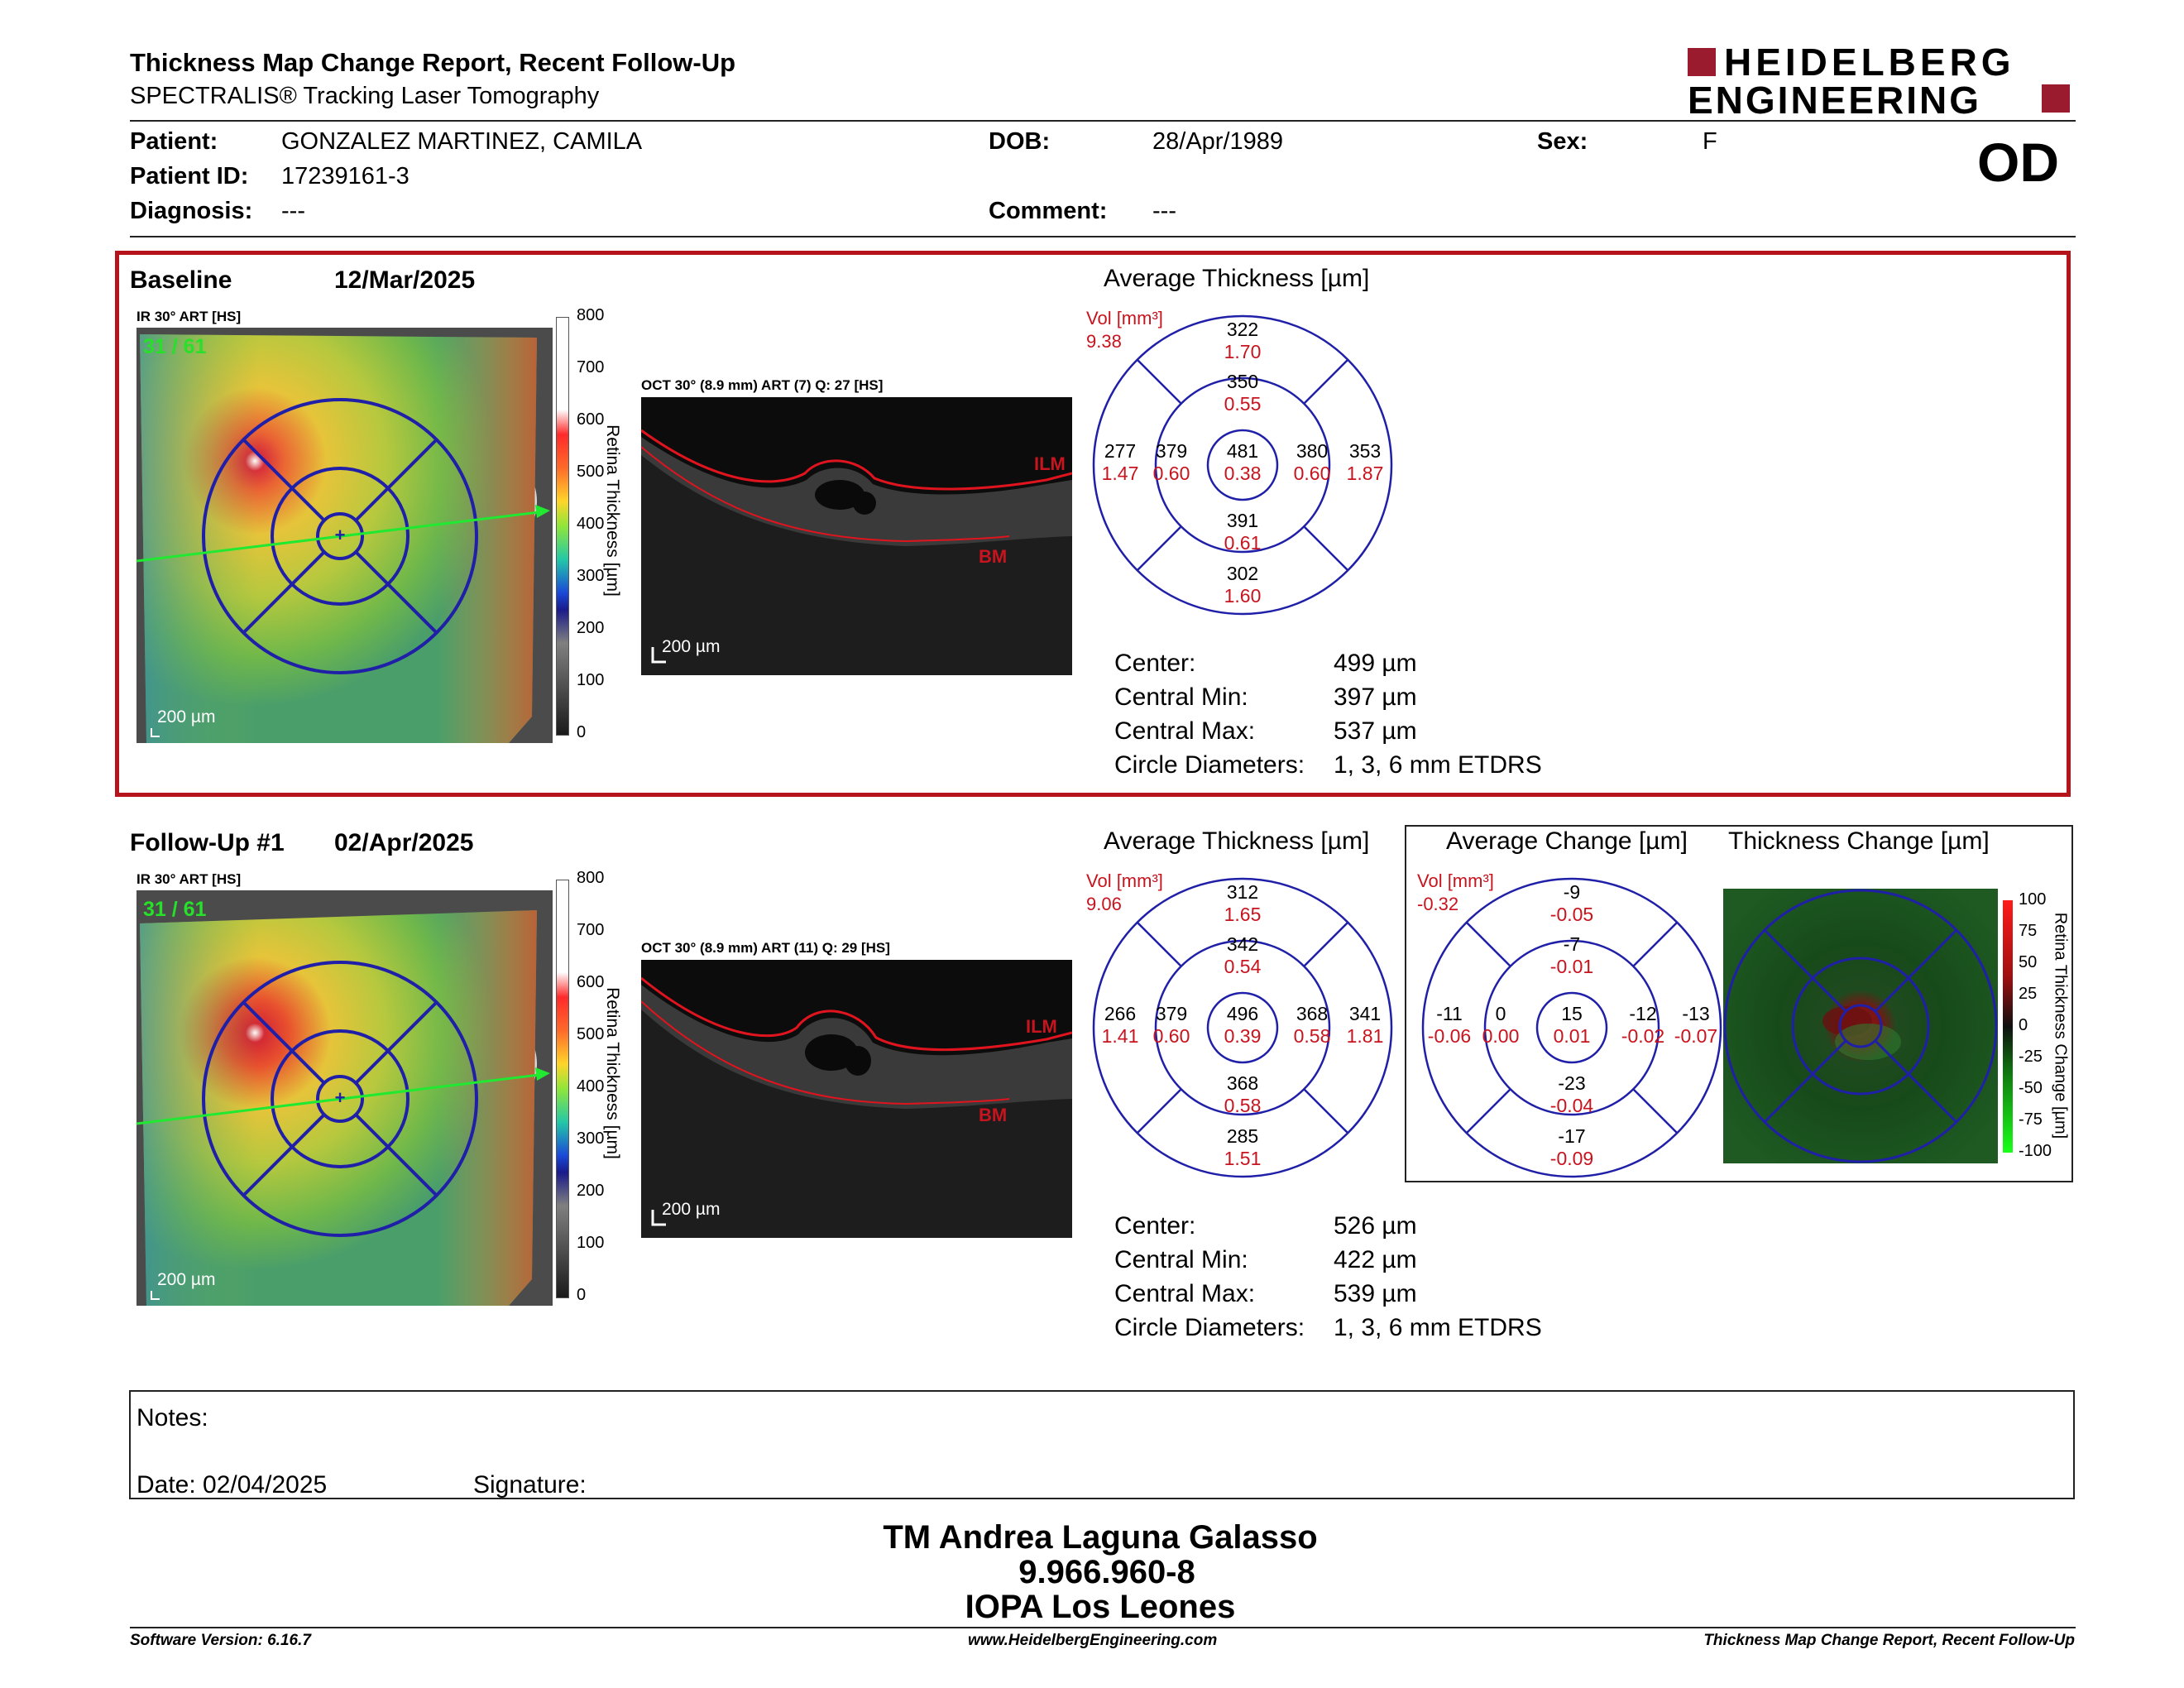 The image size is (2184, 1688). I want to click on eye-indicator: OD, so click(2018, 162).